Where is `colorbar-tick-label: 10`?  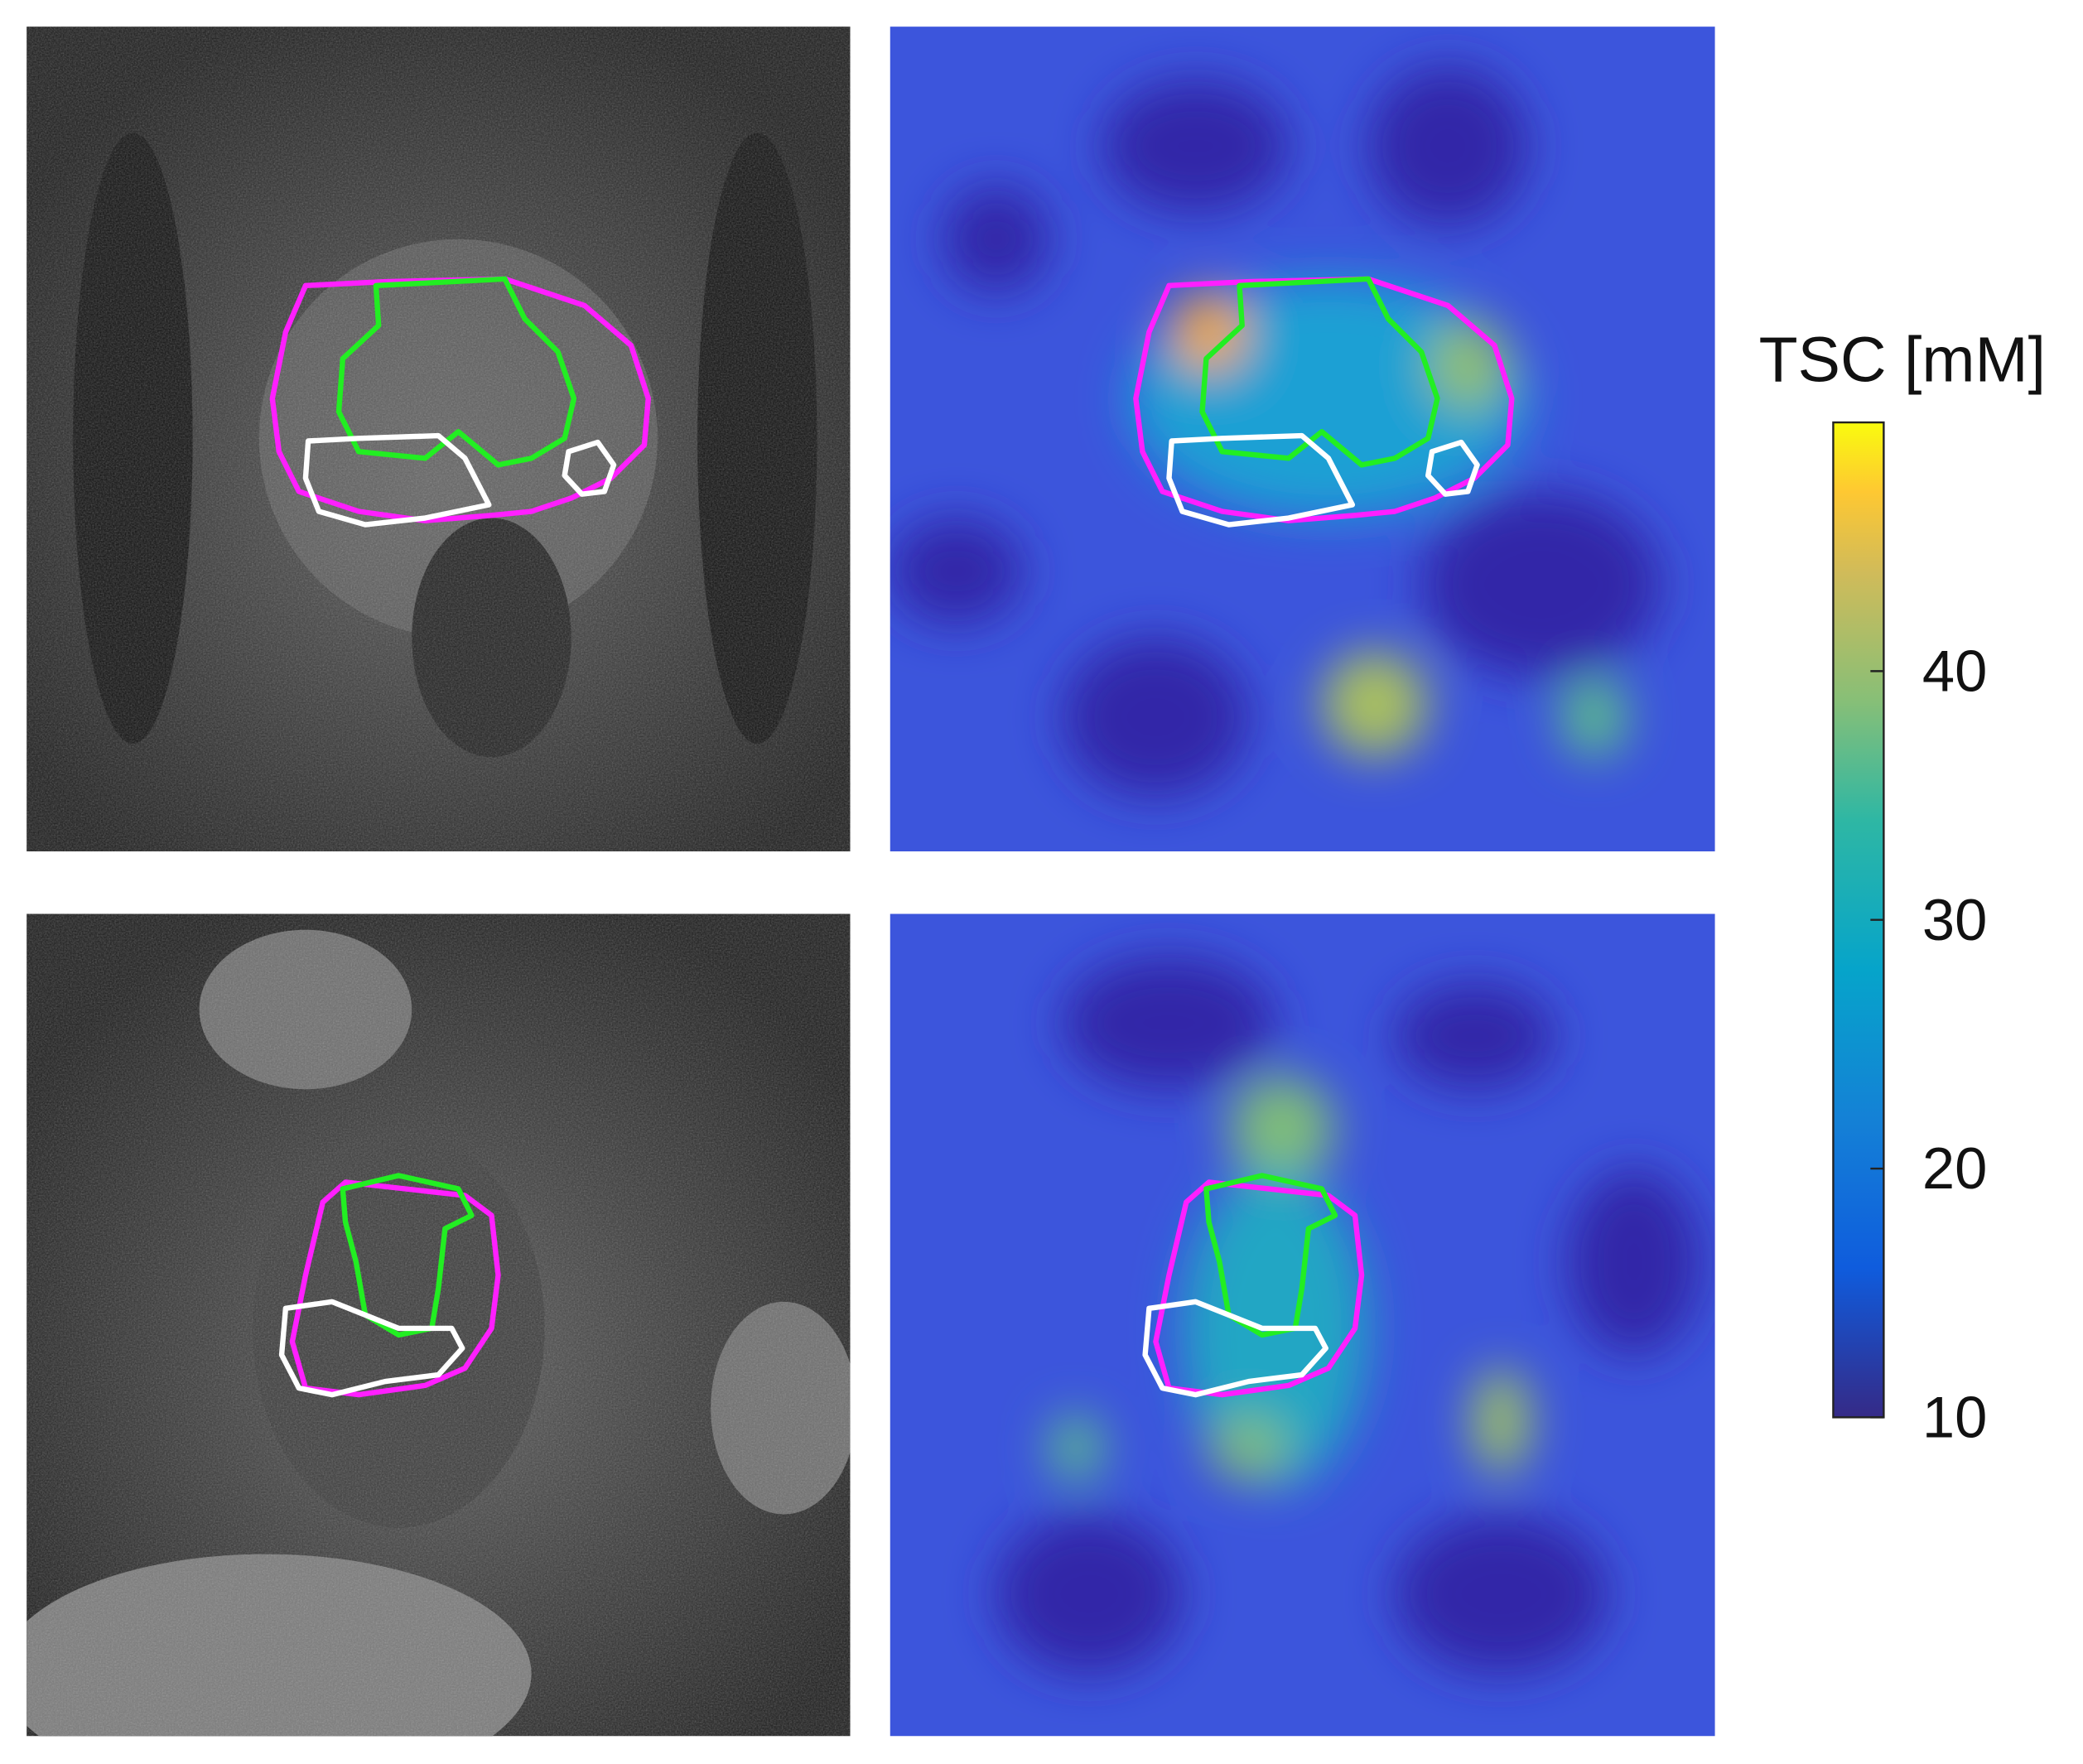
colorbar-tick-label: 10 is located at coordinates (1955, 1416).